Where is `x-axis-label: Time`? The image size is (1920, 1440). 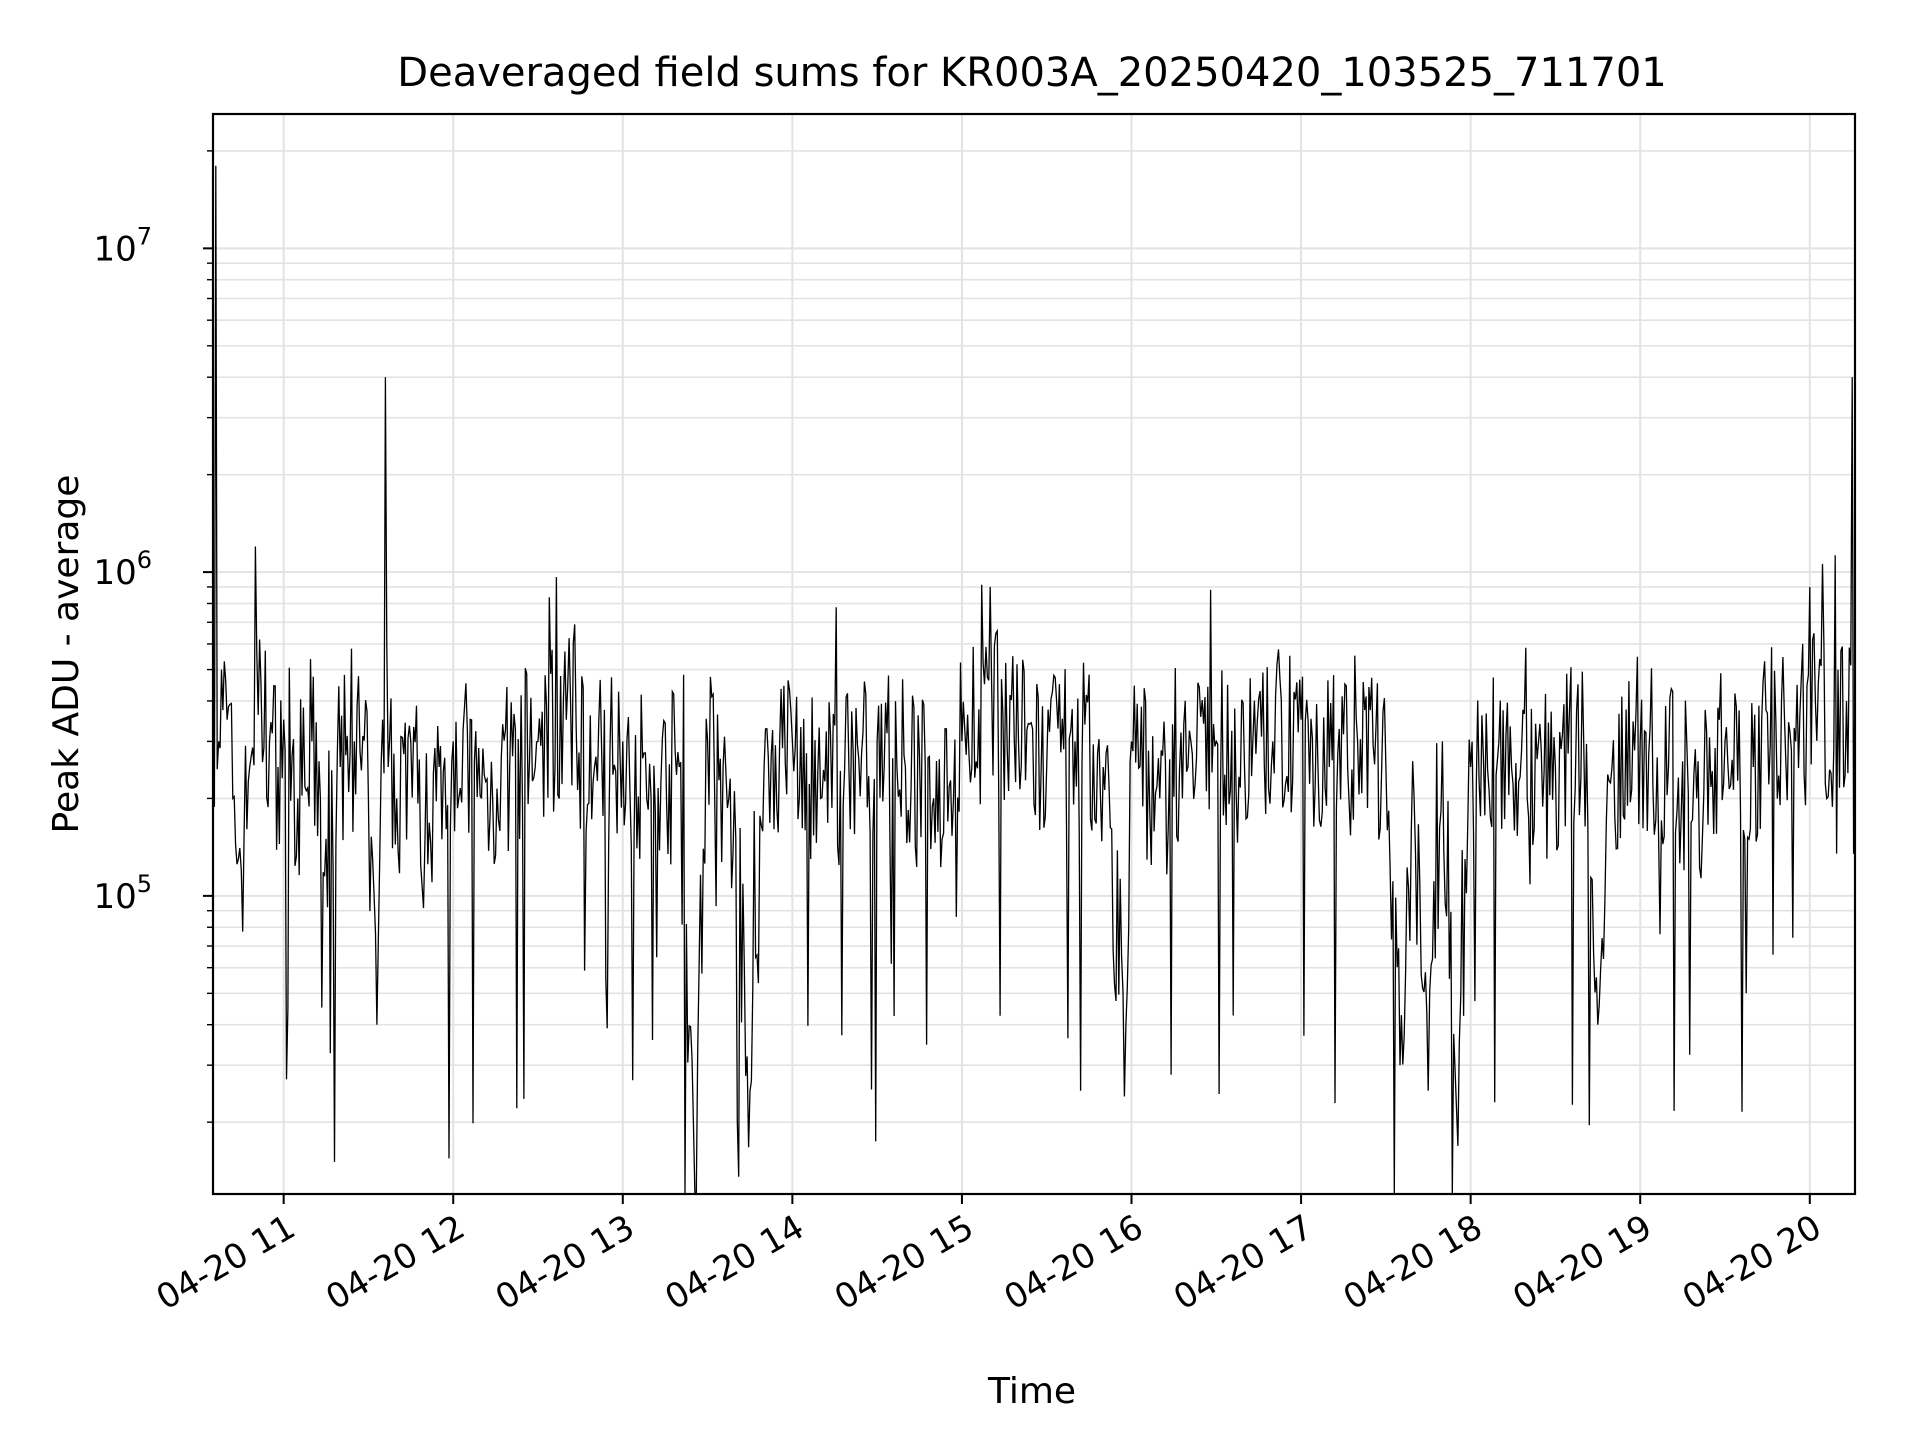 x-axis-label: Time is located at coordinates (1031, 1391).